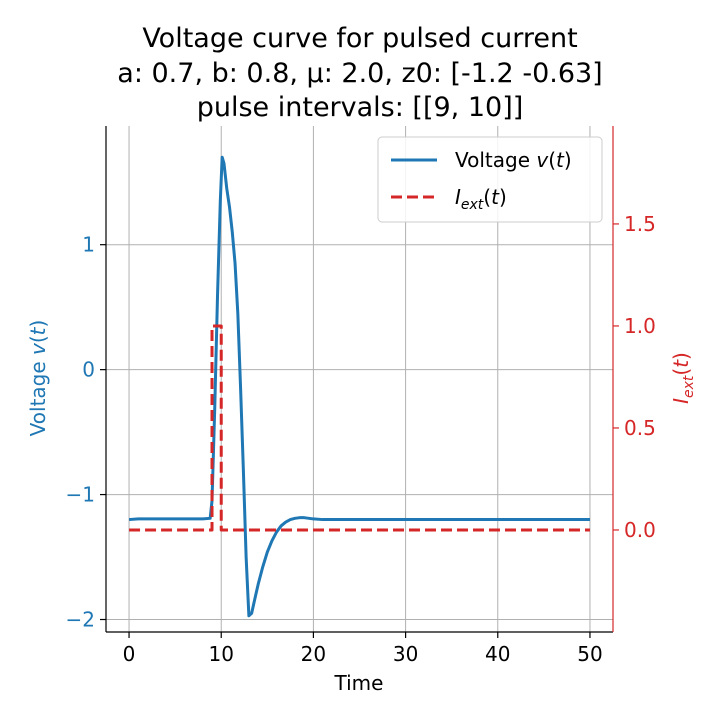 This screenshot has width=720, height=724. What do you see at coordinates (640, 428) in the screenshot?
I see `y-right-tick-label: 0.5` at bounding box center [640, 428].